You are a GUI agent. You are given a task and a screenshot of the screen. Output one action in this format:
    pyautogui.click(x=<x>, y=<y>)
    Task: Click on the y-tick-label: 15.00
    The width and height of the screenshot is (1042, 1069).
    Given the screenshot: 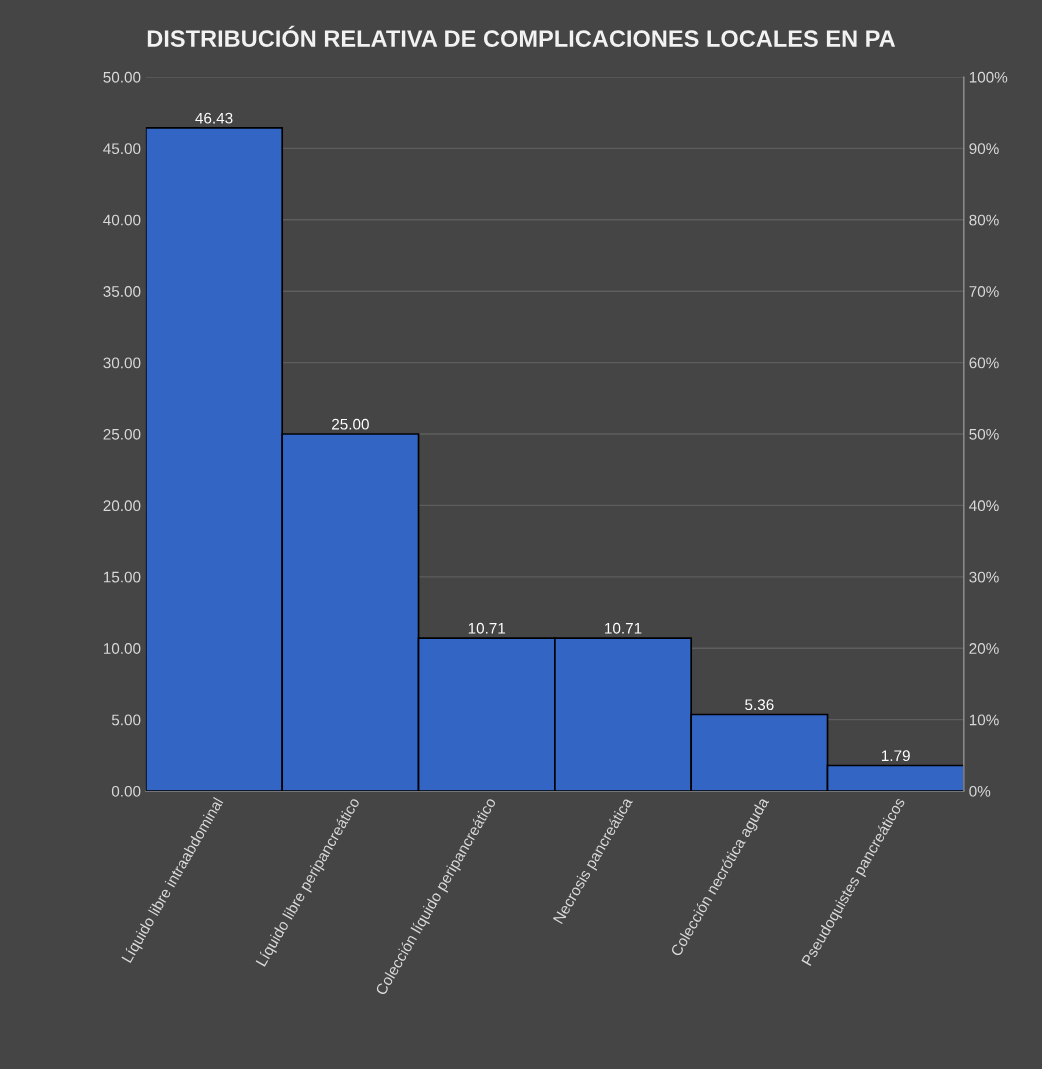 What is the action you would take?
    pyautogui.click(x=122, y=577)
    